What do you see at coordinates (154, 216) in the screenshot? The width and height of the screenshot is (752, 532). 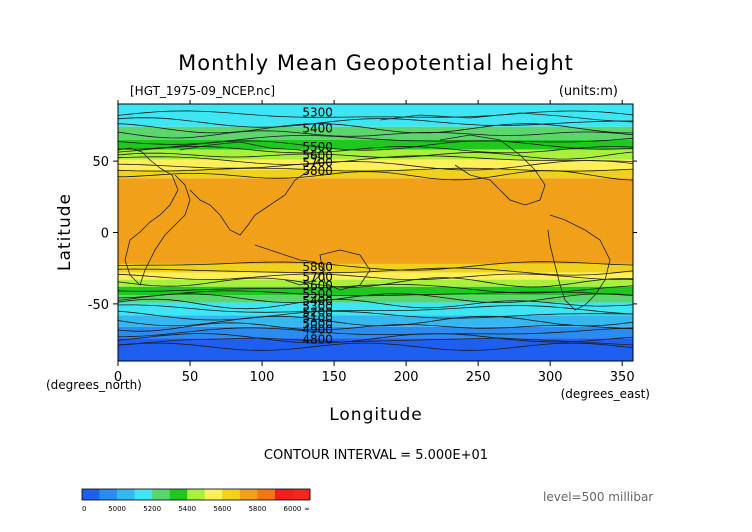 I see `coastline-europe-africa` at bounding box center [154, 216].